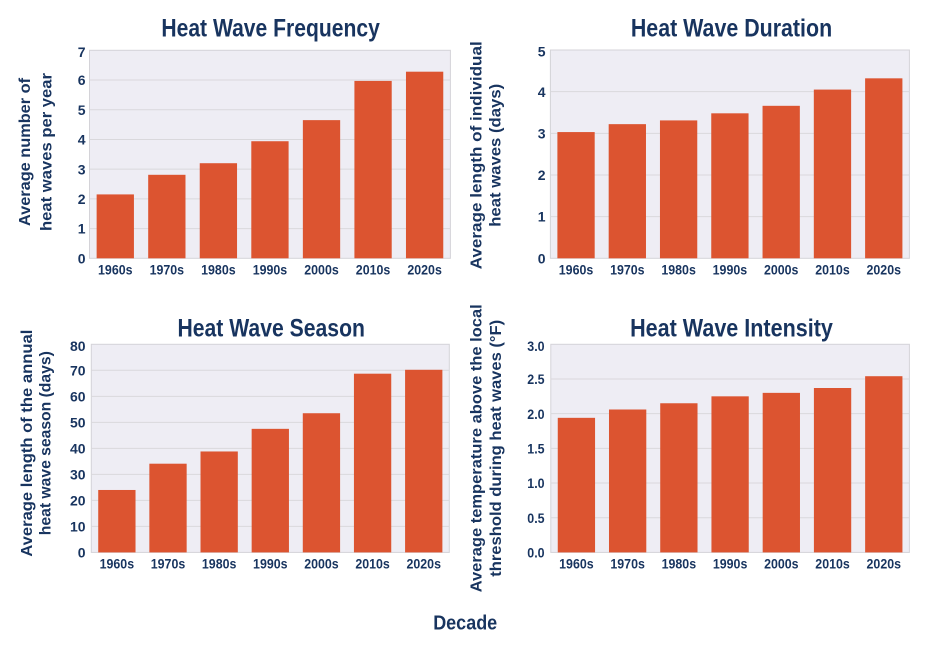  What do you see at coordinates (78, 474) in the screenshot?
I see `svg-text: 30` at bounding box center [78, 474].